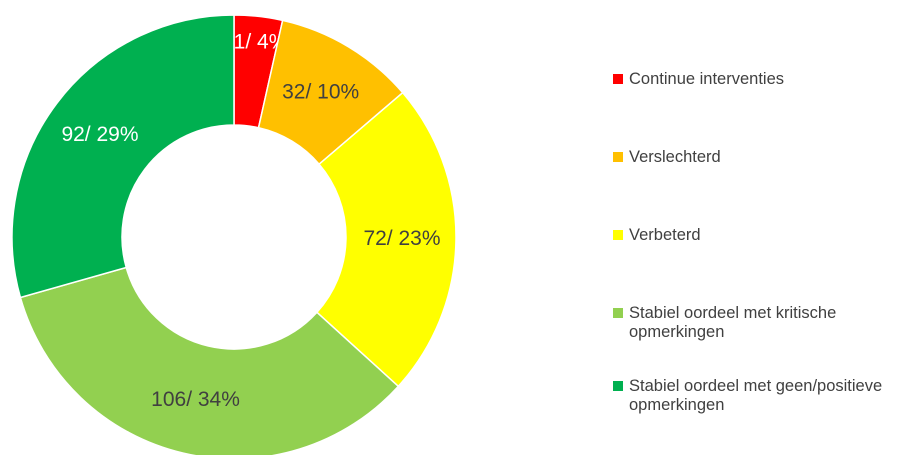  I want to click on legend-label: Continue interventies, so click(707, 79).